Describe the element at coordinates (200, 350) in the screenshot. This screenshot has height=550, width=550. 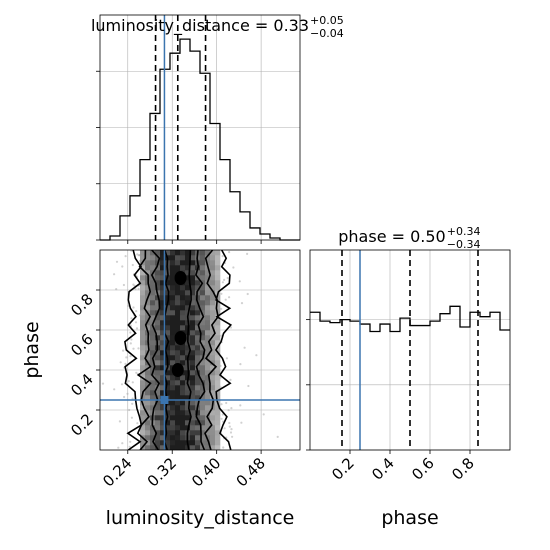
I see `joint-truth-lines` at that location.